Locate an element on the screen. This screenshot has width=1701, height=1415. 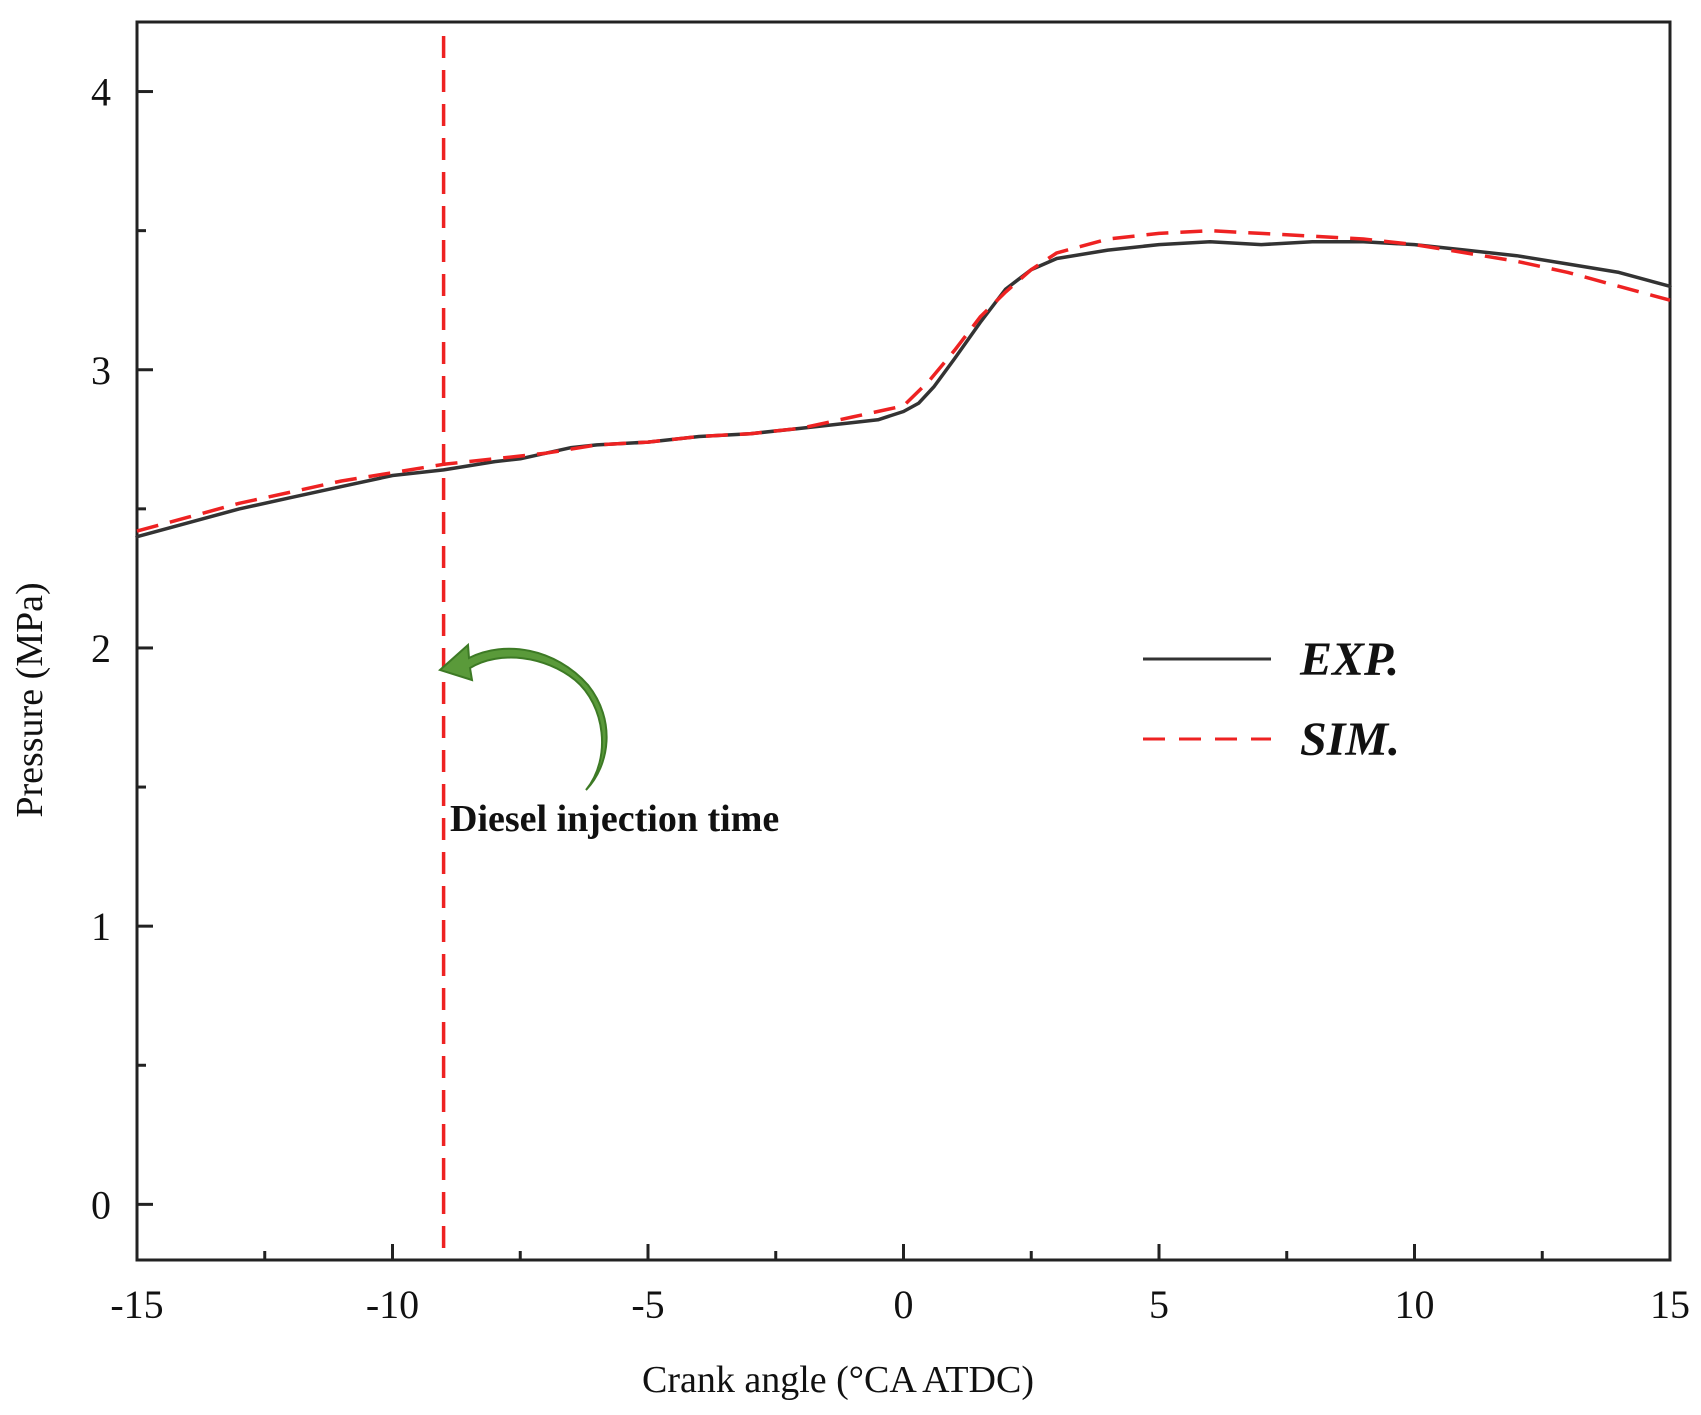
x-tick-label: 0 is located at coordinates (904, 1304).